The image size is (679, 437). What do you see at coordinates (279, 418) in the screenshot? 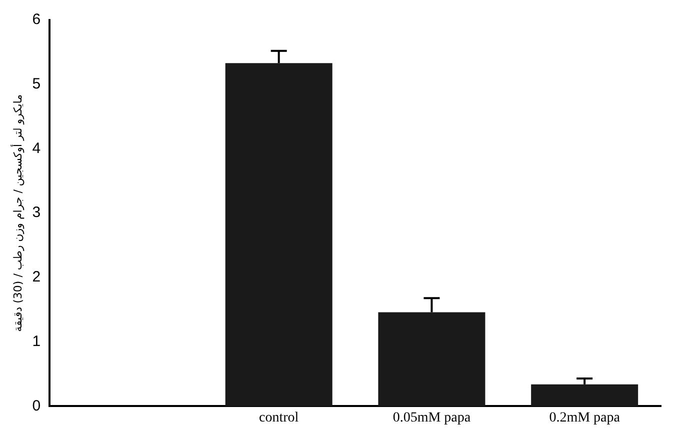
I see `x-tick-label: control` at bounding box center [279, 418].